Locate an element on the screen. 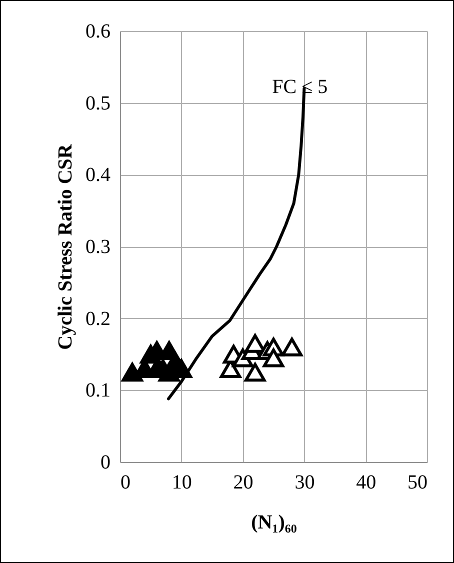  x-tick-label: 40 is located at coordinates (366, 483).